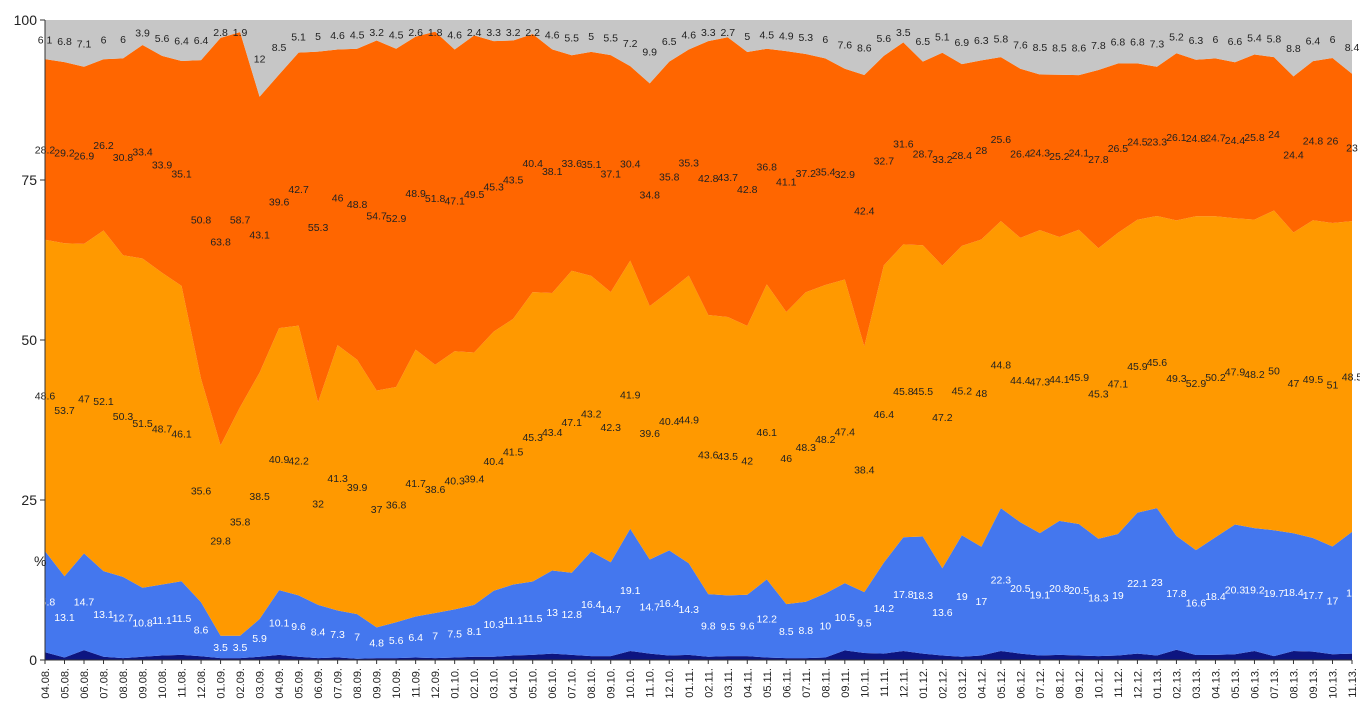  Describe the element at coordinates (103, 146) in the screenshot. I see `data-label-series_3-3: 26.2` at that location.